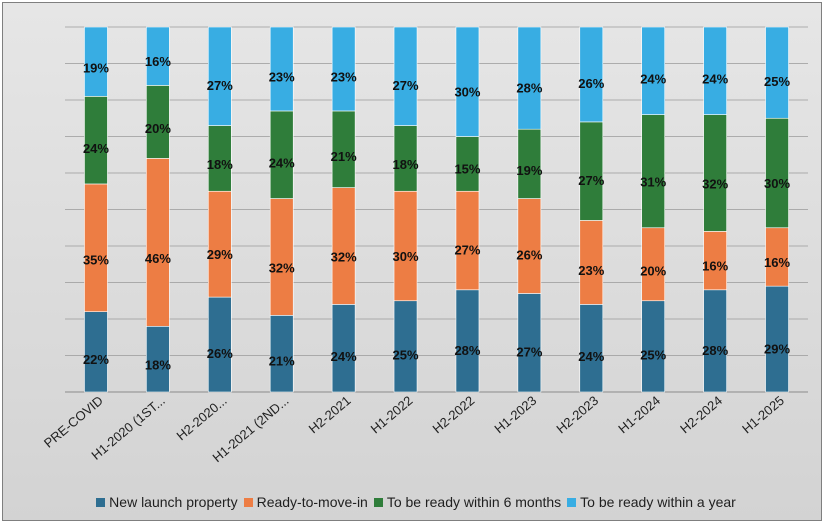 This screenshot has height=525, width=826. Describe the element at coordinates (330, 415) in the screenshot. I see `x-tick-label: H2-2021` at that location.